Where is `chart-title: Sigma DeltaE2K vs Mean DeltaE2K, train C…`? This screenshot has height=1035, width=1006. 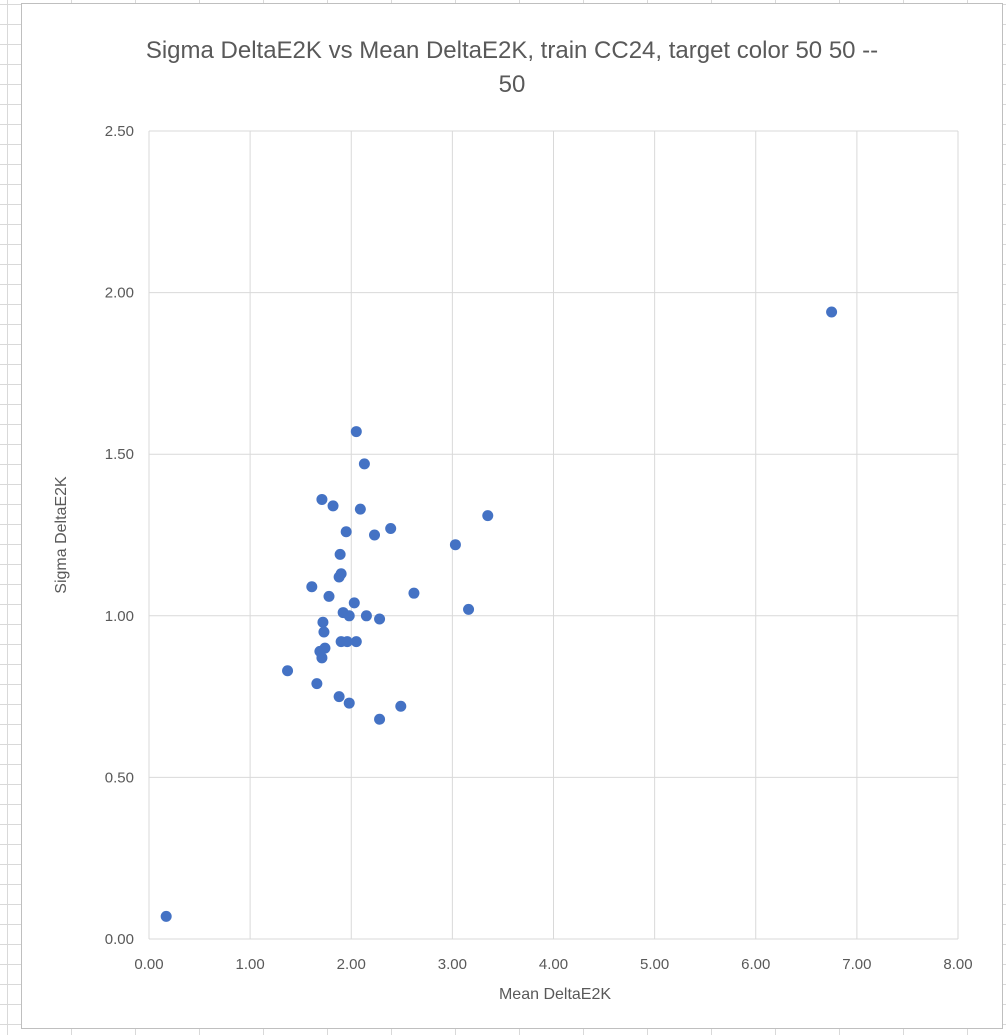
chart-title: Sigma DeltaE2K vs Mean DeltaE2K, train C… is located at coordinates (512, 68).